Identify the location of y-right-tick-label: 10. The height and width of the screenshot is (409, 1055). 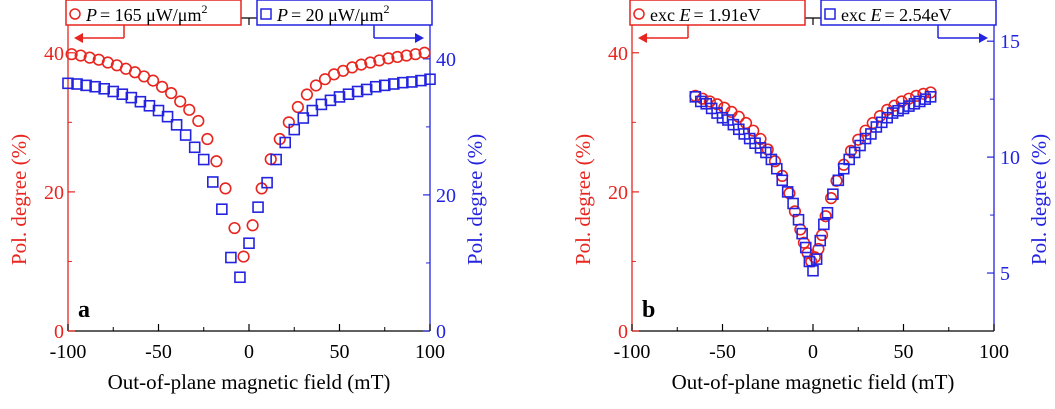
(1010, 158).